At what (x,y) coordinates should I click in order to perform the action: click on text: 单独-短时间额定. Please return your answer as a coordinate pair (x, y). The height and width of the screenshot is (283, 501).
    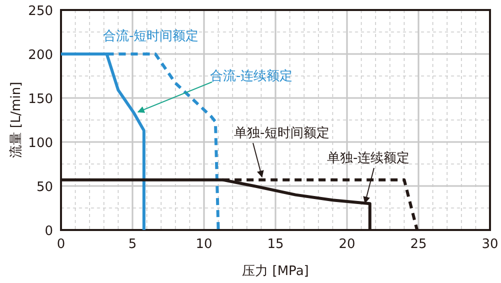
    Looking at the image, I should click on (282, 133).